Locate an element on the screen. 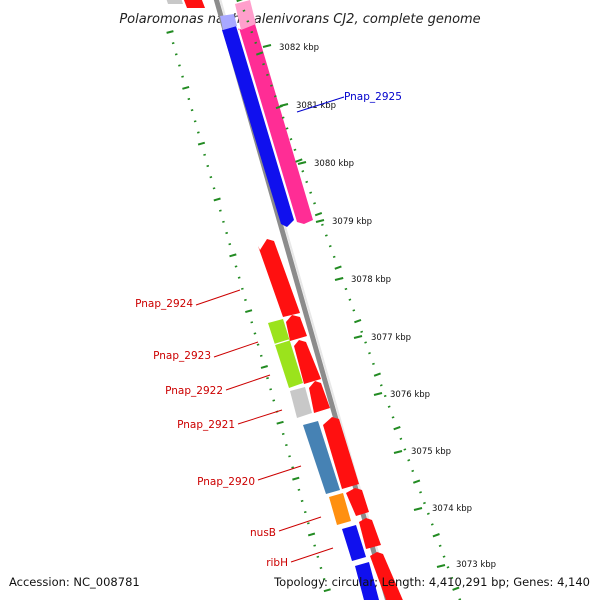 This screenshot has height=600, width=600. kbp-label-3082: 3082 kbp is located at coordinates (299, 48).